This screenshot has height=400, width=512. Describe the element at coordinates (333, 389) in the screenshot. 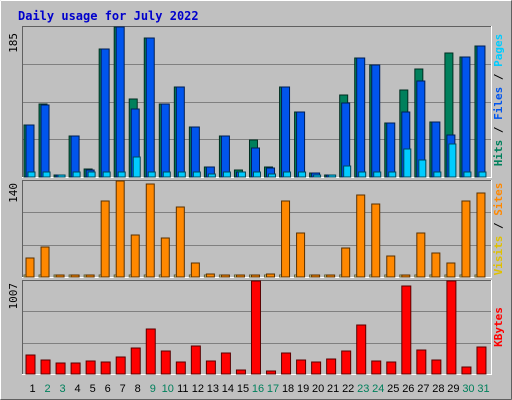

I see `x-tick-label: 21` at that location.